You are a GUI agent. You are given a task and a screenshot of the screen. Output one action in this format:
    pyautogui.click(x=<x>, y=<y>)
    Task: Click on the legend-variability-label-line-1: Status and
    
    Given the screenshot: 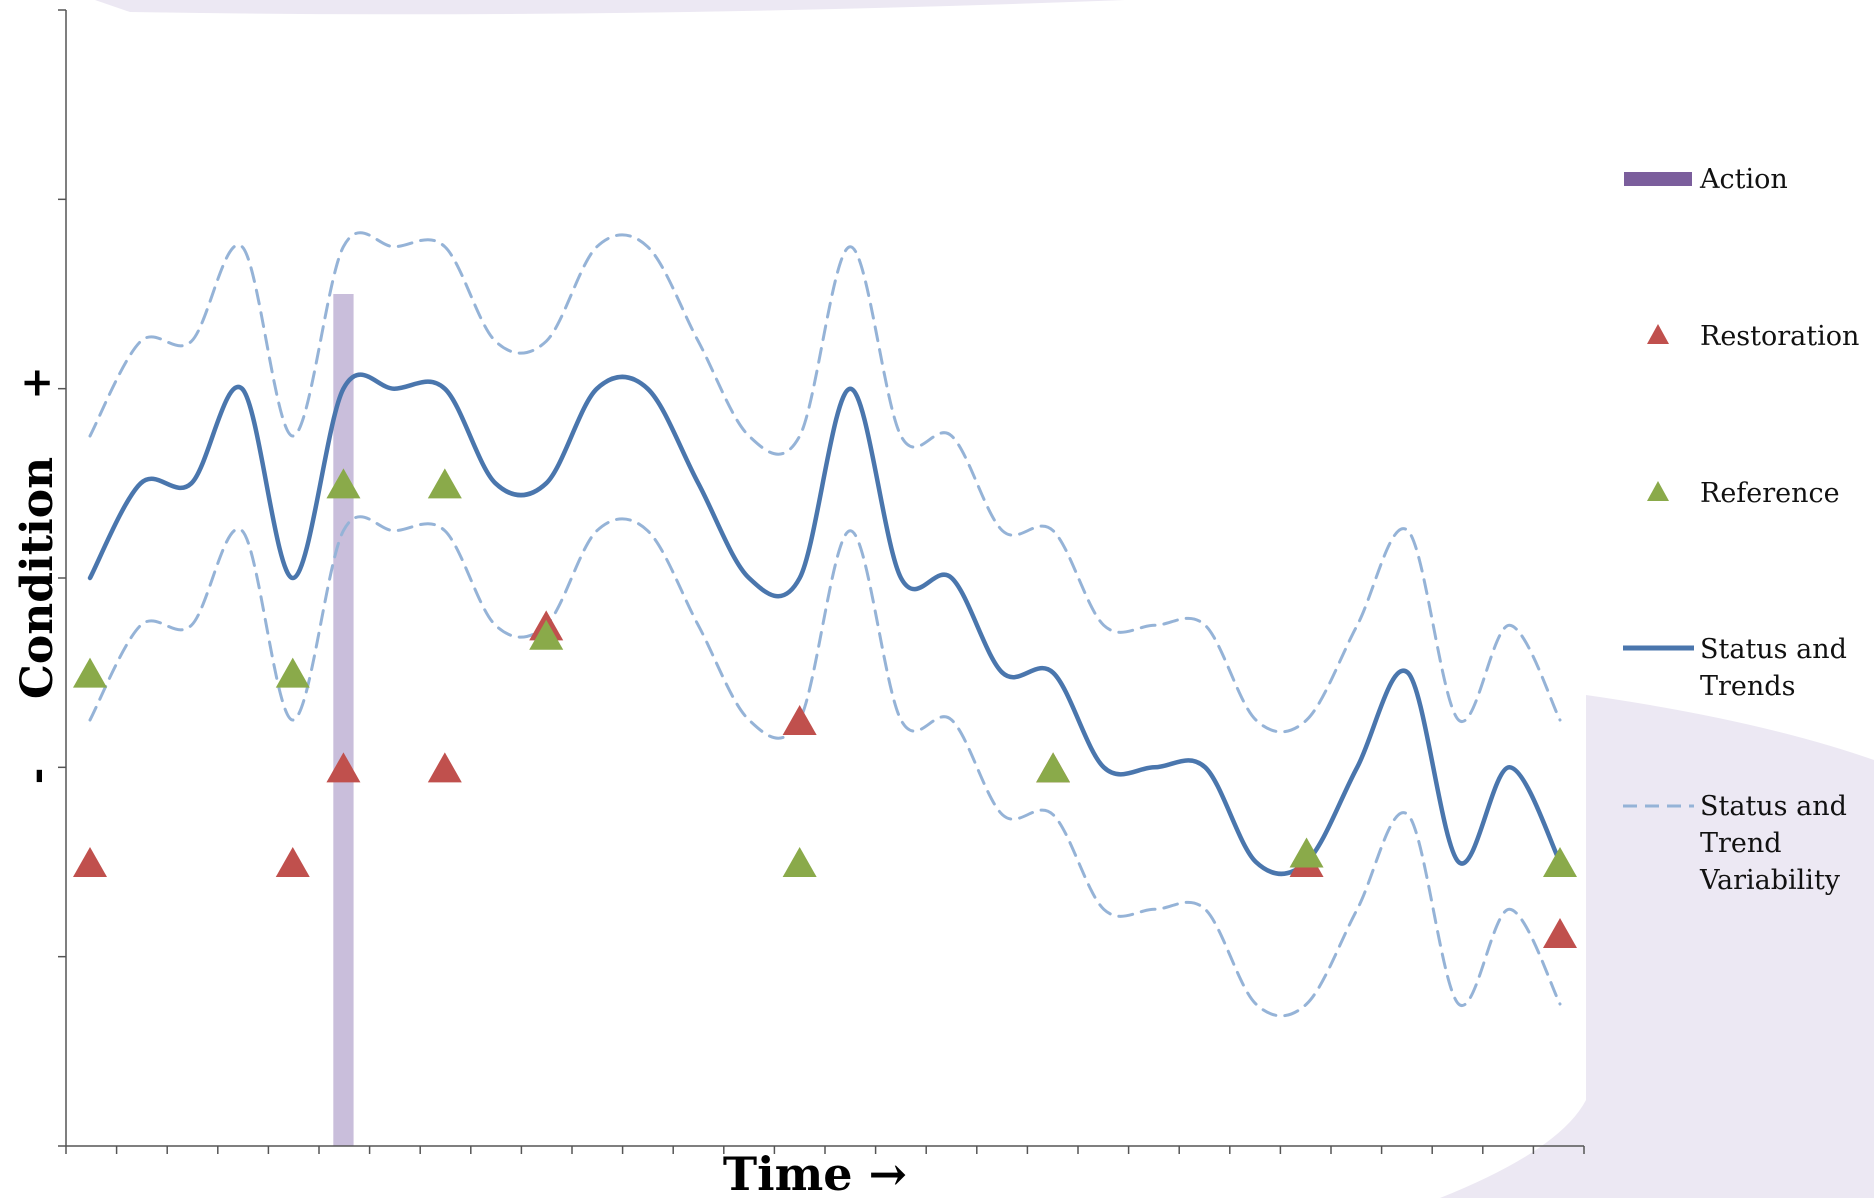 What is the action you would take?
    pyautogui.click(x=1773, y=806)
    